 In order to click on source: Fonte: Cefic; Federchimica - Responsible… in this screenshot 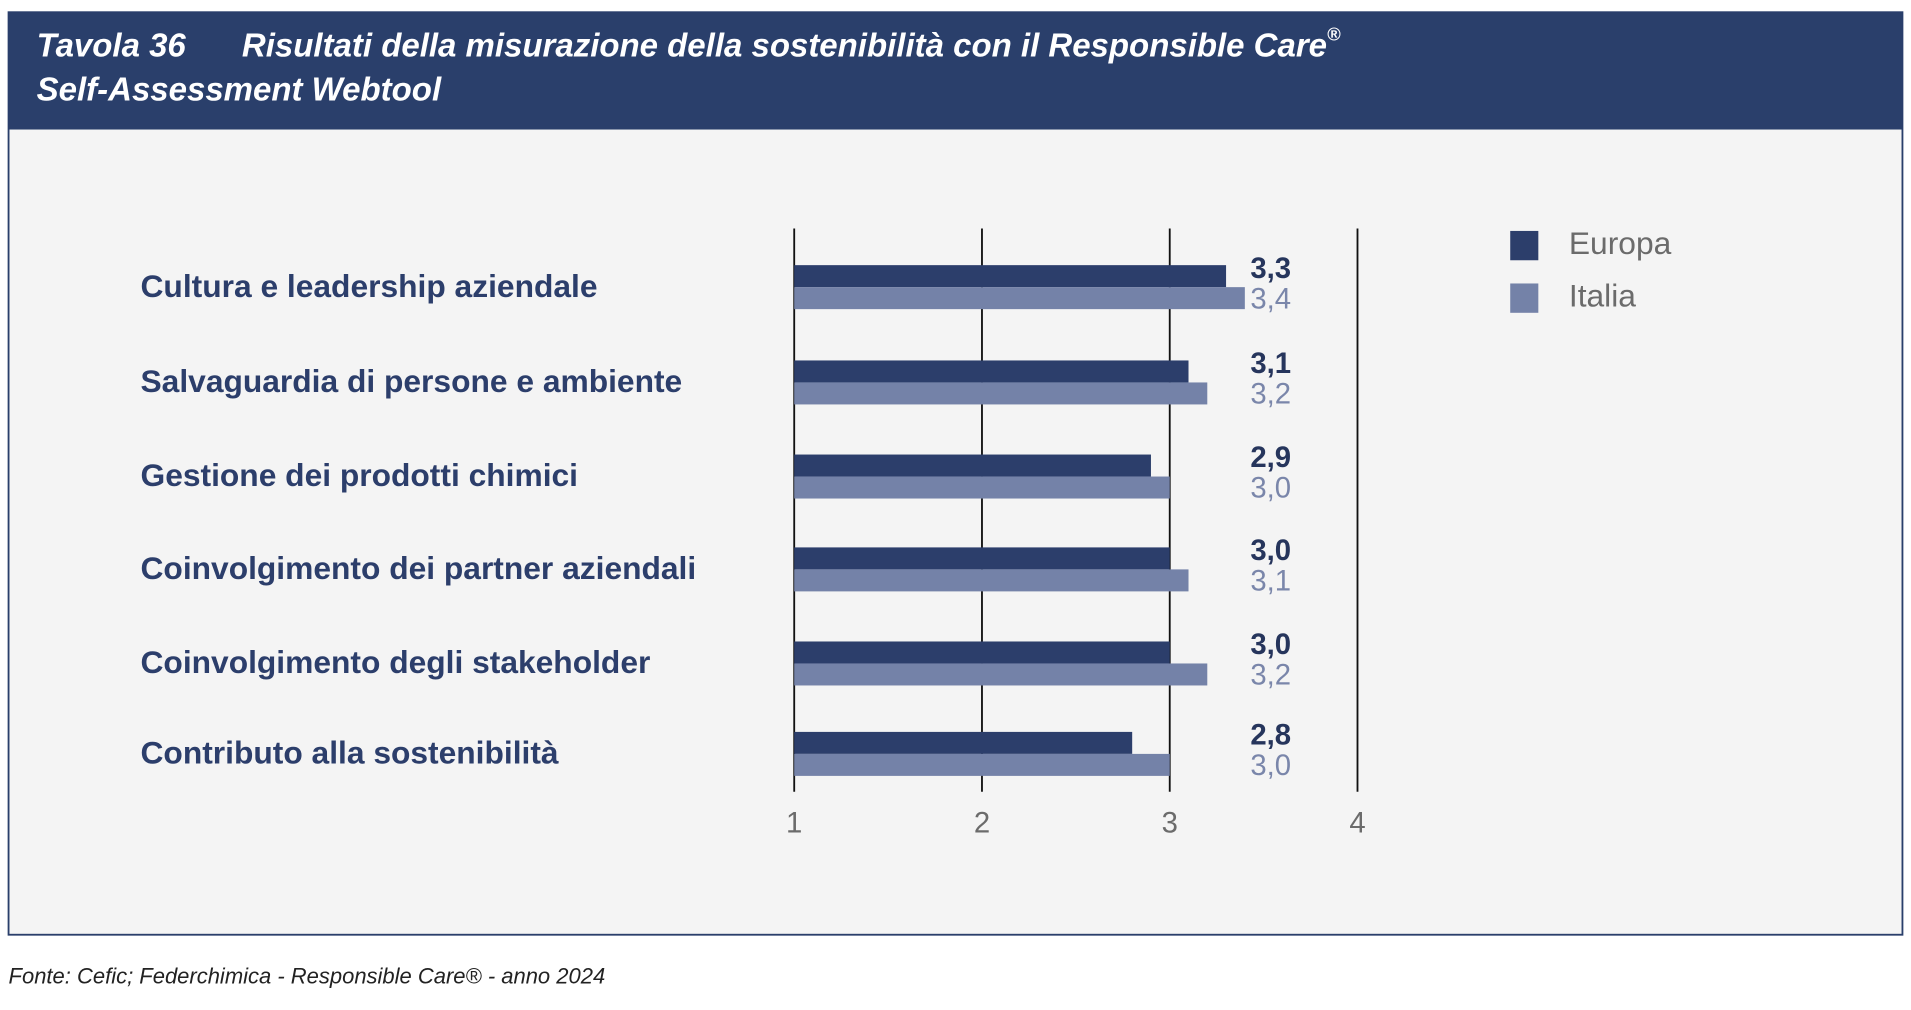, I will do `click(307, 975)`.